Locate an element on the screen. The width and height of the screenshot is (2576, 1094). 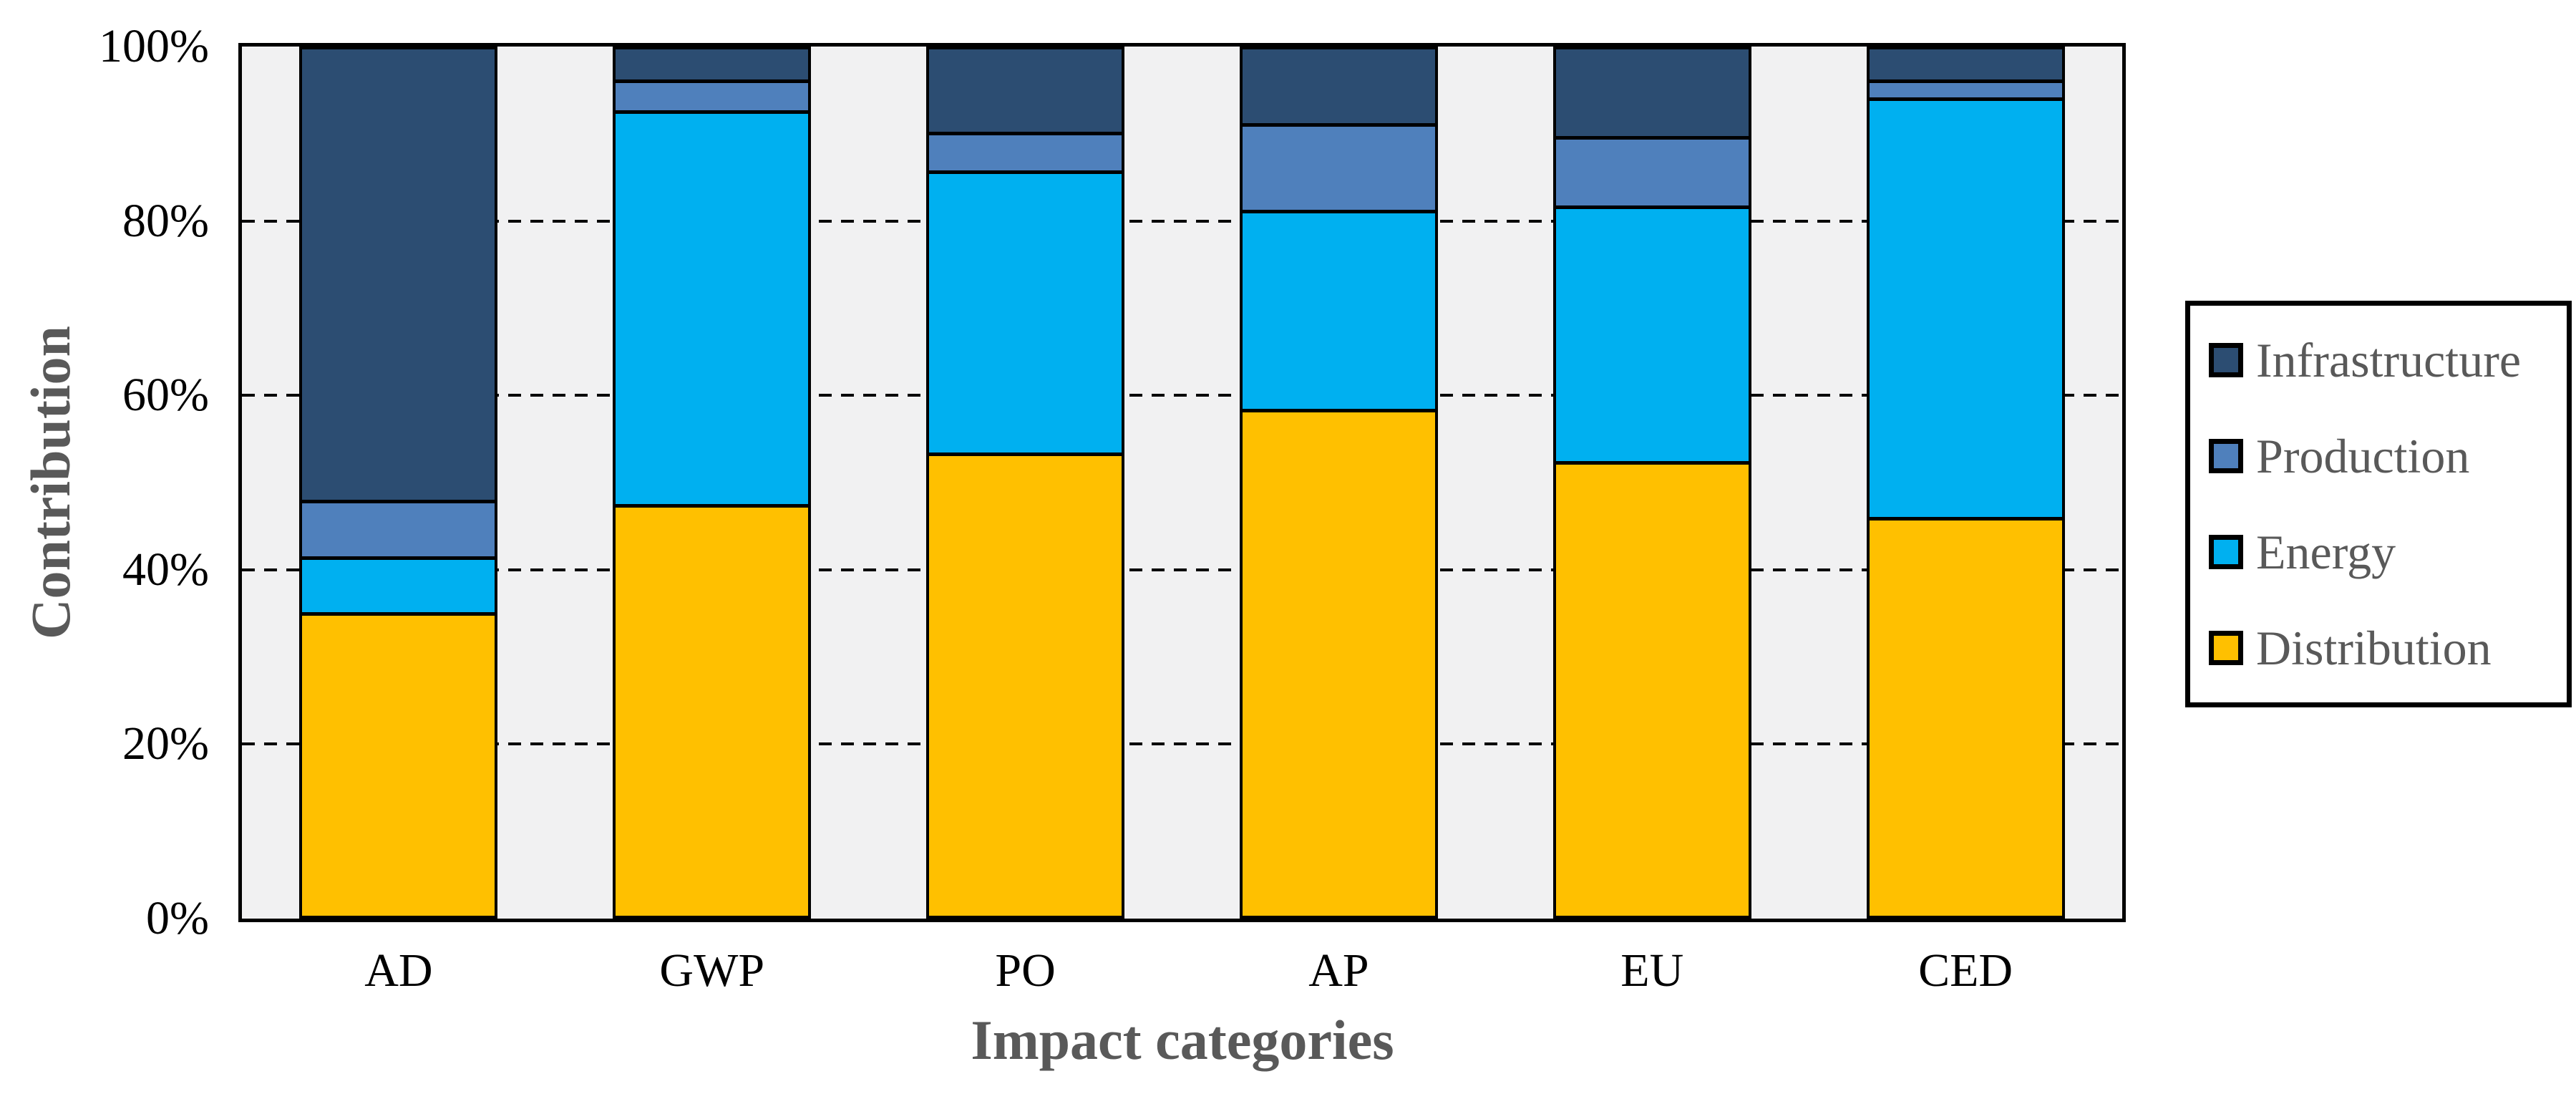
legend-item-Energy: Energy is located at coordinates (2378, 552).